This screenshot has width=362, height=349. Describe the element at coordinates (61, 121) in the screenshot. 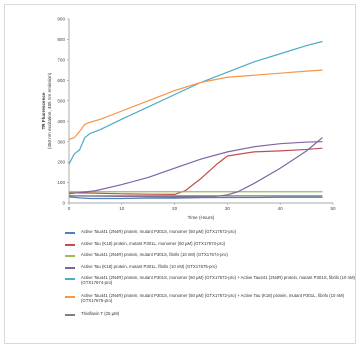

I see `y-tick-label: 400` at that location.